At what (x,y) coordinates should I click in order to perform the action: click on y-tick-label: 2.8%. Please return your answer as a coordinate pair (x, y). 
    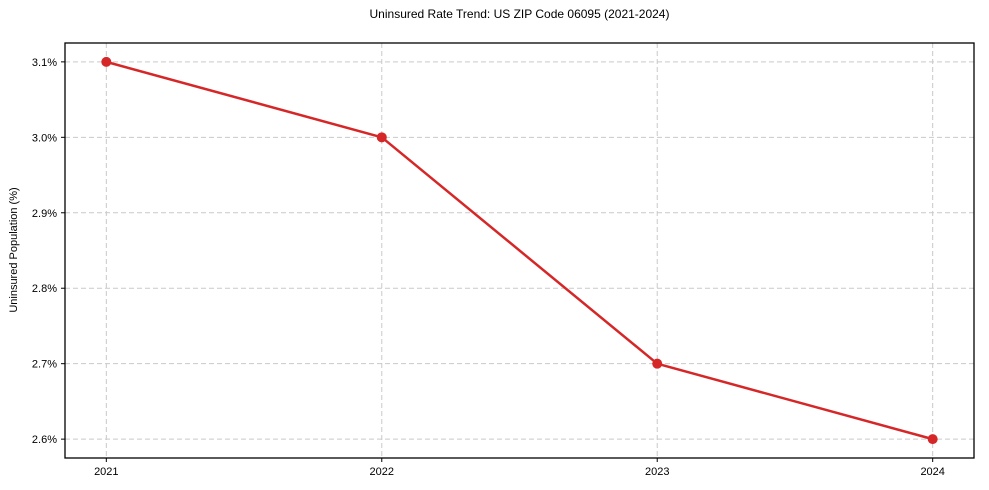
    Looking at the image, I should click on (44, 289).